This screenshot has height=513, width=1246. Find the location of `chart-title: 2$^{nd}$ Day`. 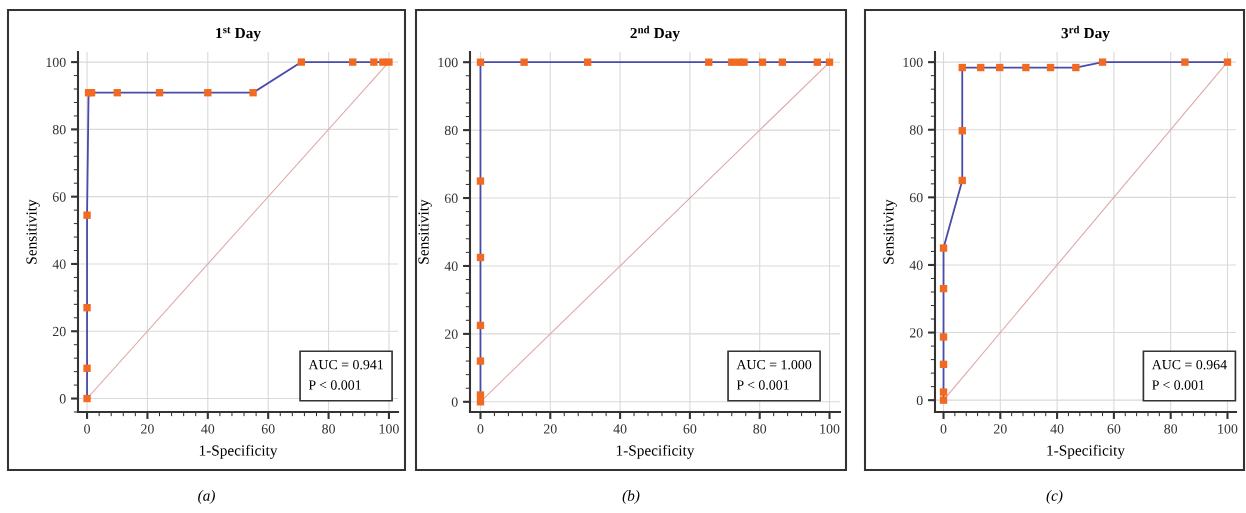

chart-title: 2$^{nd}$ Day is located at coordinates (655, 33).